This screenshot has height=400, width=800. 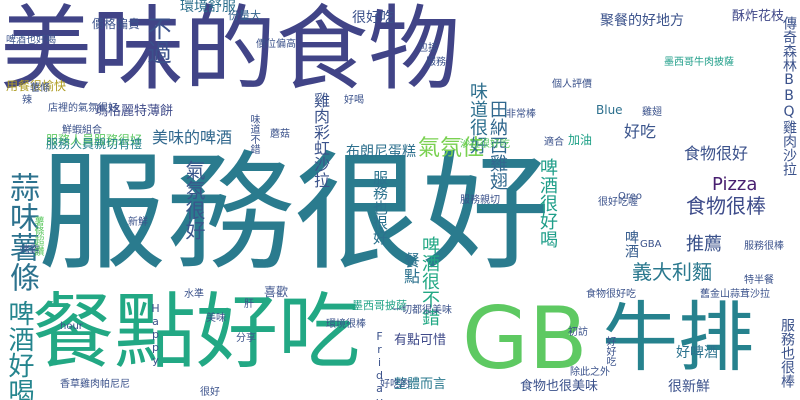 I want to click on word: 個人評價, so click(x=572, y=84).